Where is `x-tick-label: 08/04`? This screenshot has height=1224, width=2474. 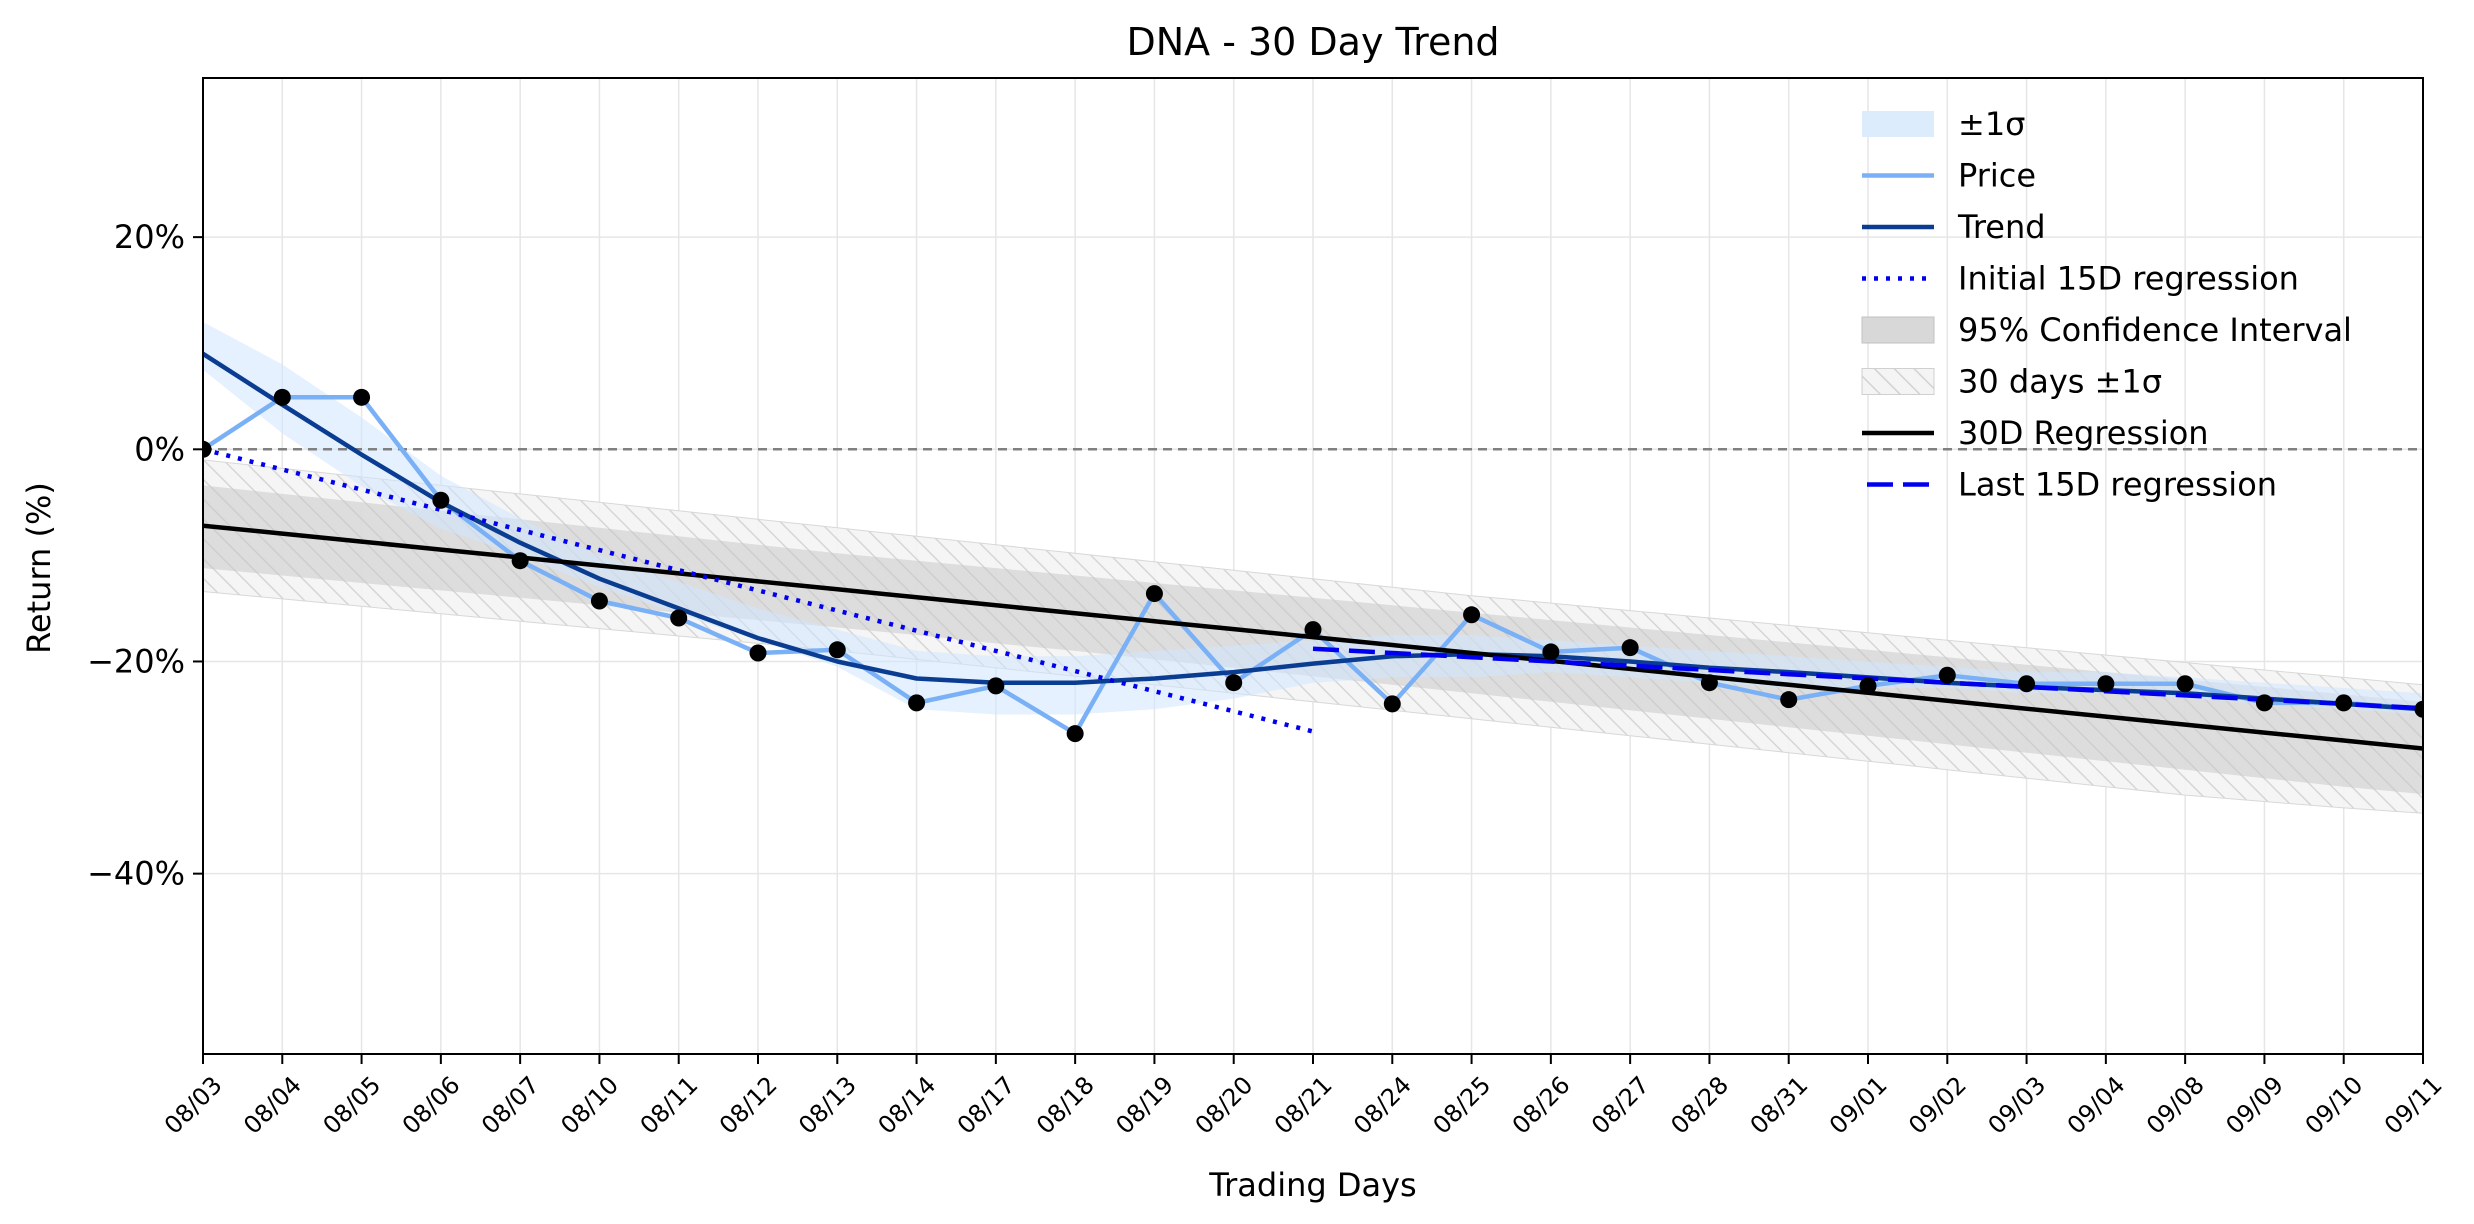 x-tick-label: 08/04 is located at coordinates (272, 1105).